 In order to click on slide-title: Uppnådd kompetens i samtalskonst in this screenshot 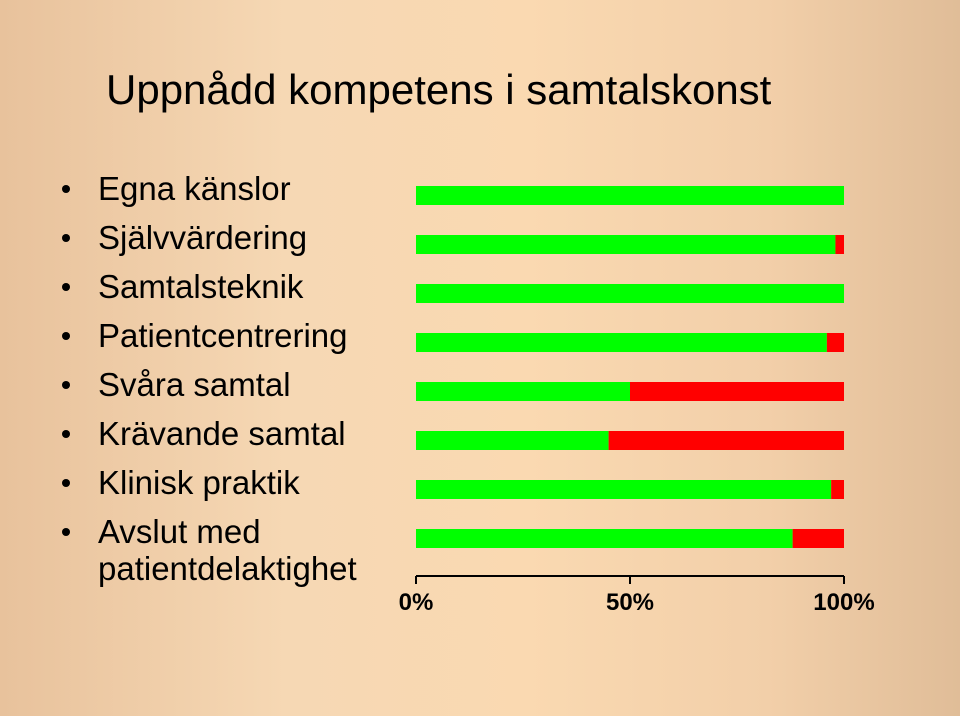, I will do `click(439, 89)`.